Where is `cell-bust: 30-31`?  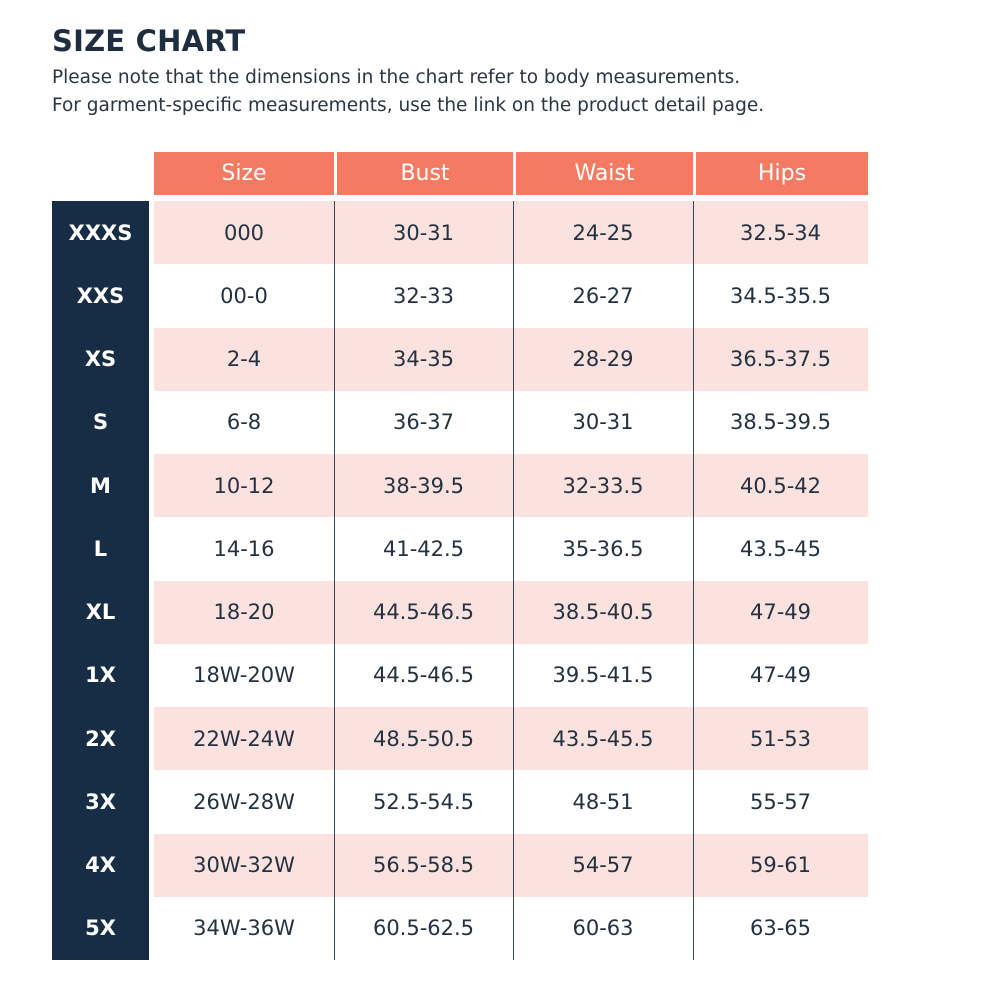
cell-bust: 30-31 is located at coordinates (423, 232).